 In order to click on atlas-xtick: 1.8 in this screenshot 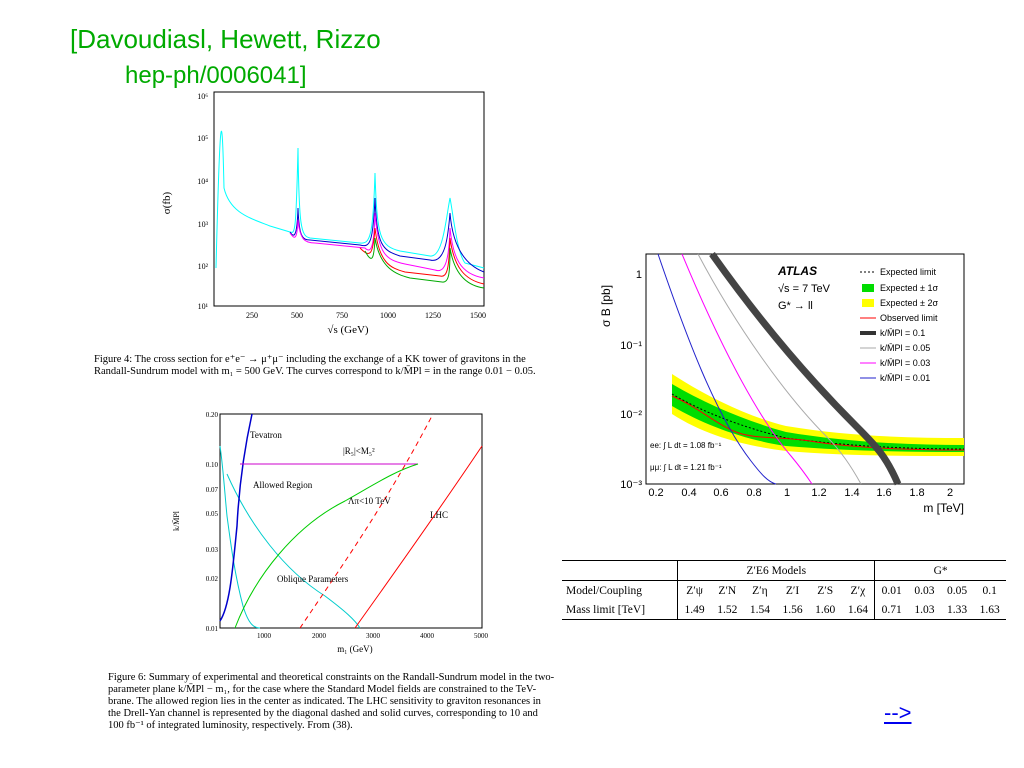, I will do `click(916, 493)`.